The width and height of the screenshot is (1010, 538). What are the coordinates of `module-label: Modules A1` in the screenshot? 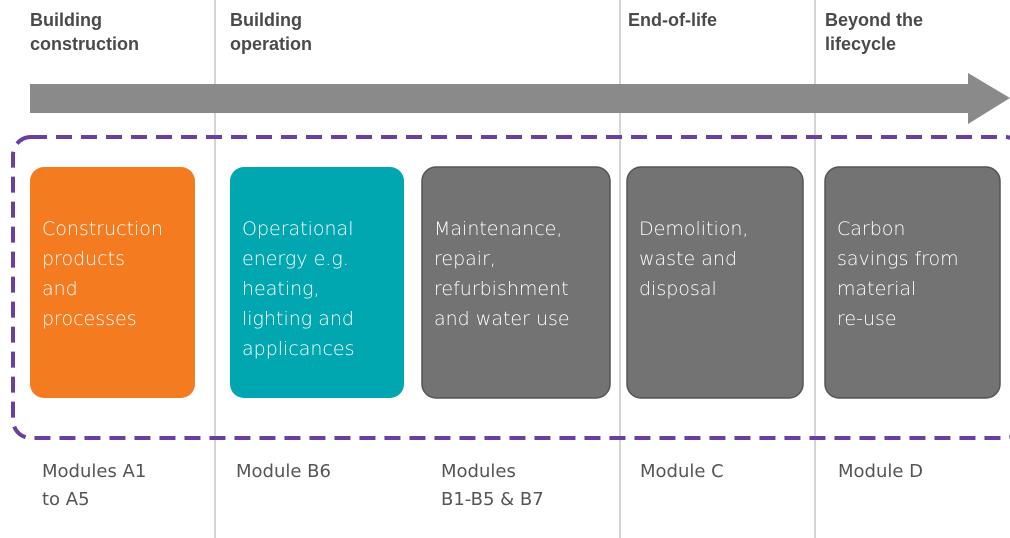 It's located at (94, 471).